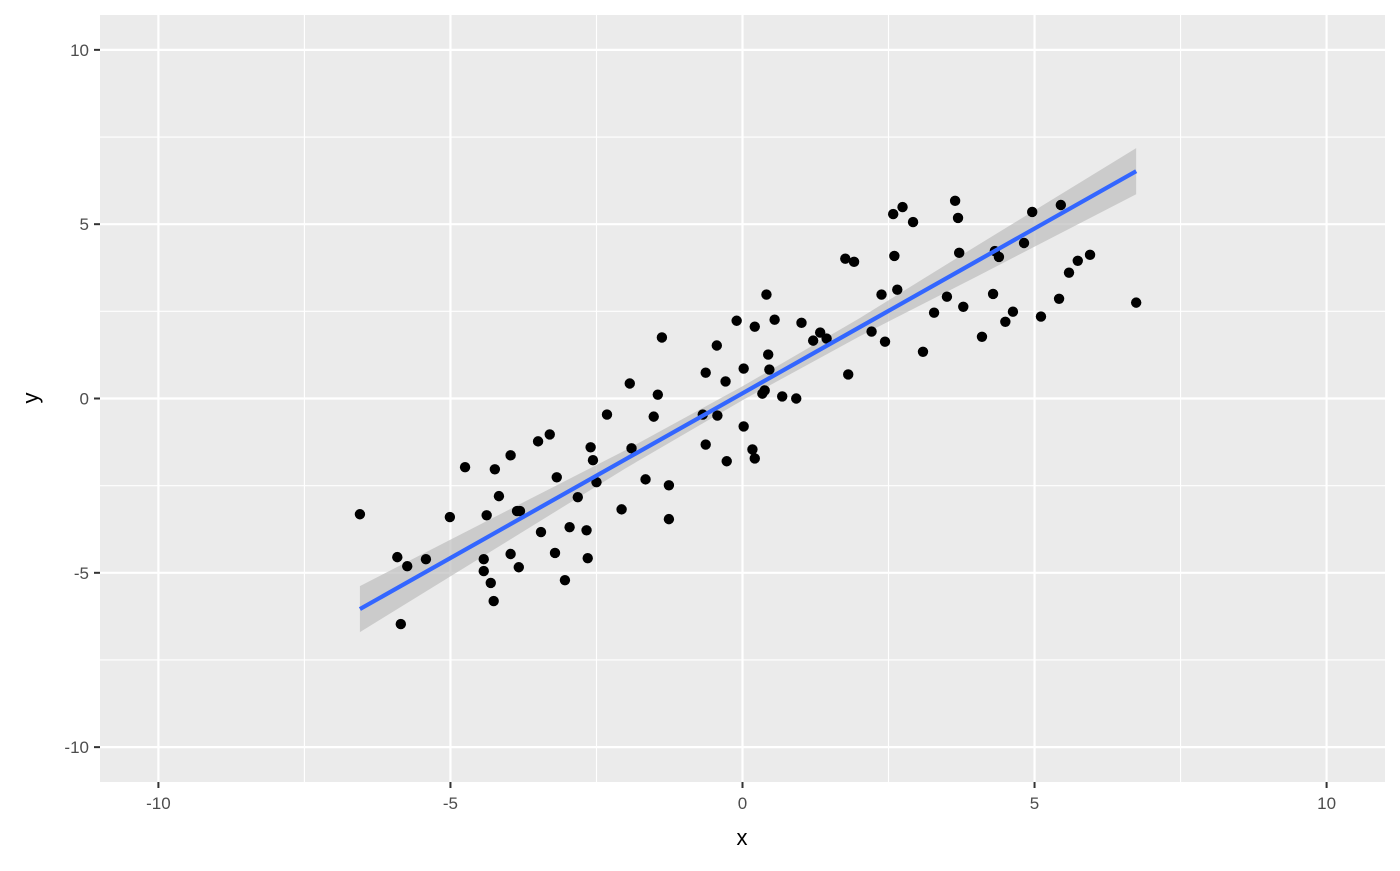  I want to click on x-tick-label: 0, so click(742, 803).